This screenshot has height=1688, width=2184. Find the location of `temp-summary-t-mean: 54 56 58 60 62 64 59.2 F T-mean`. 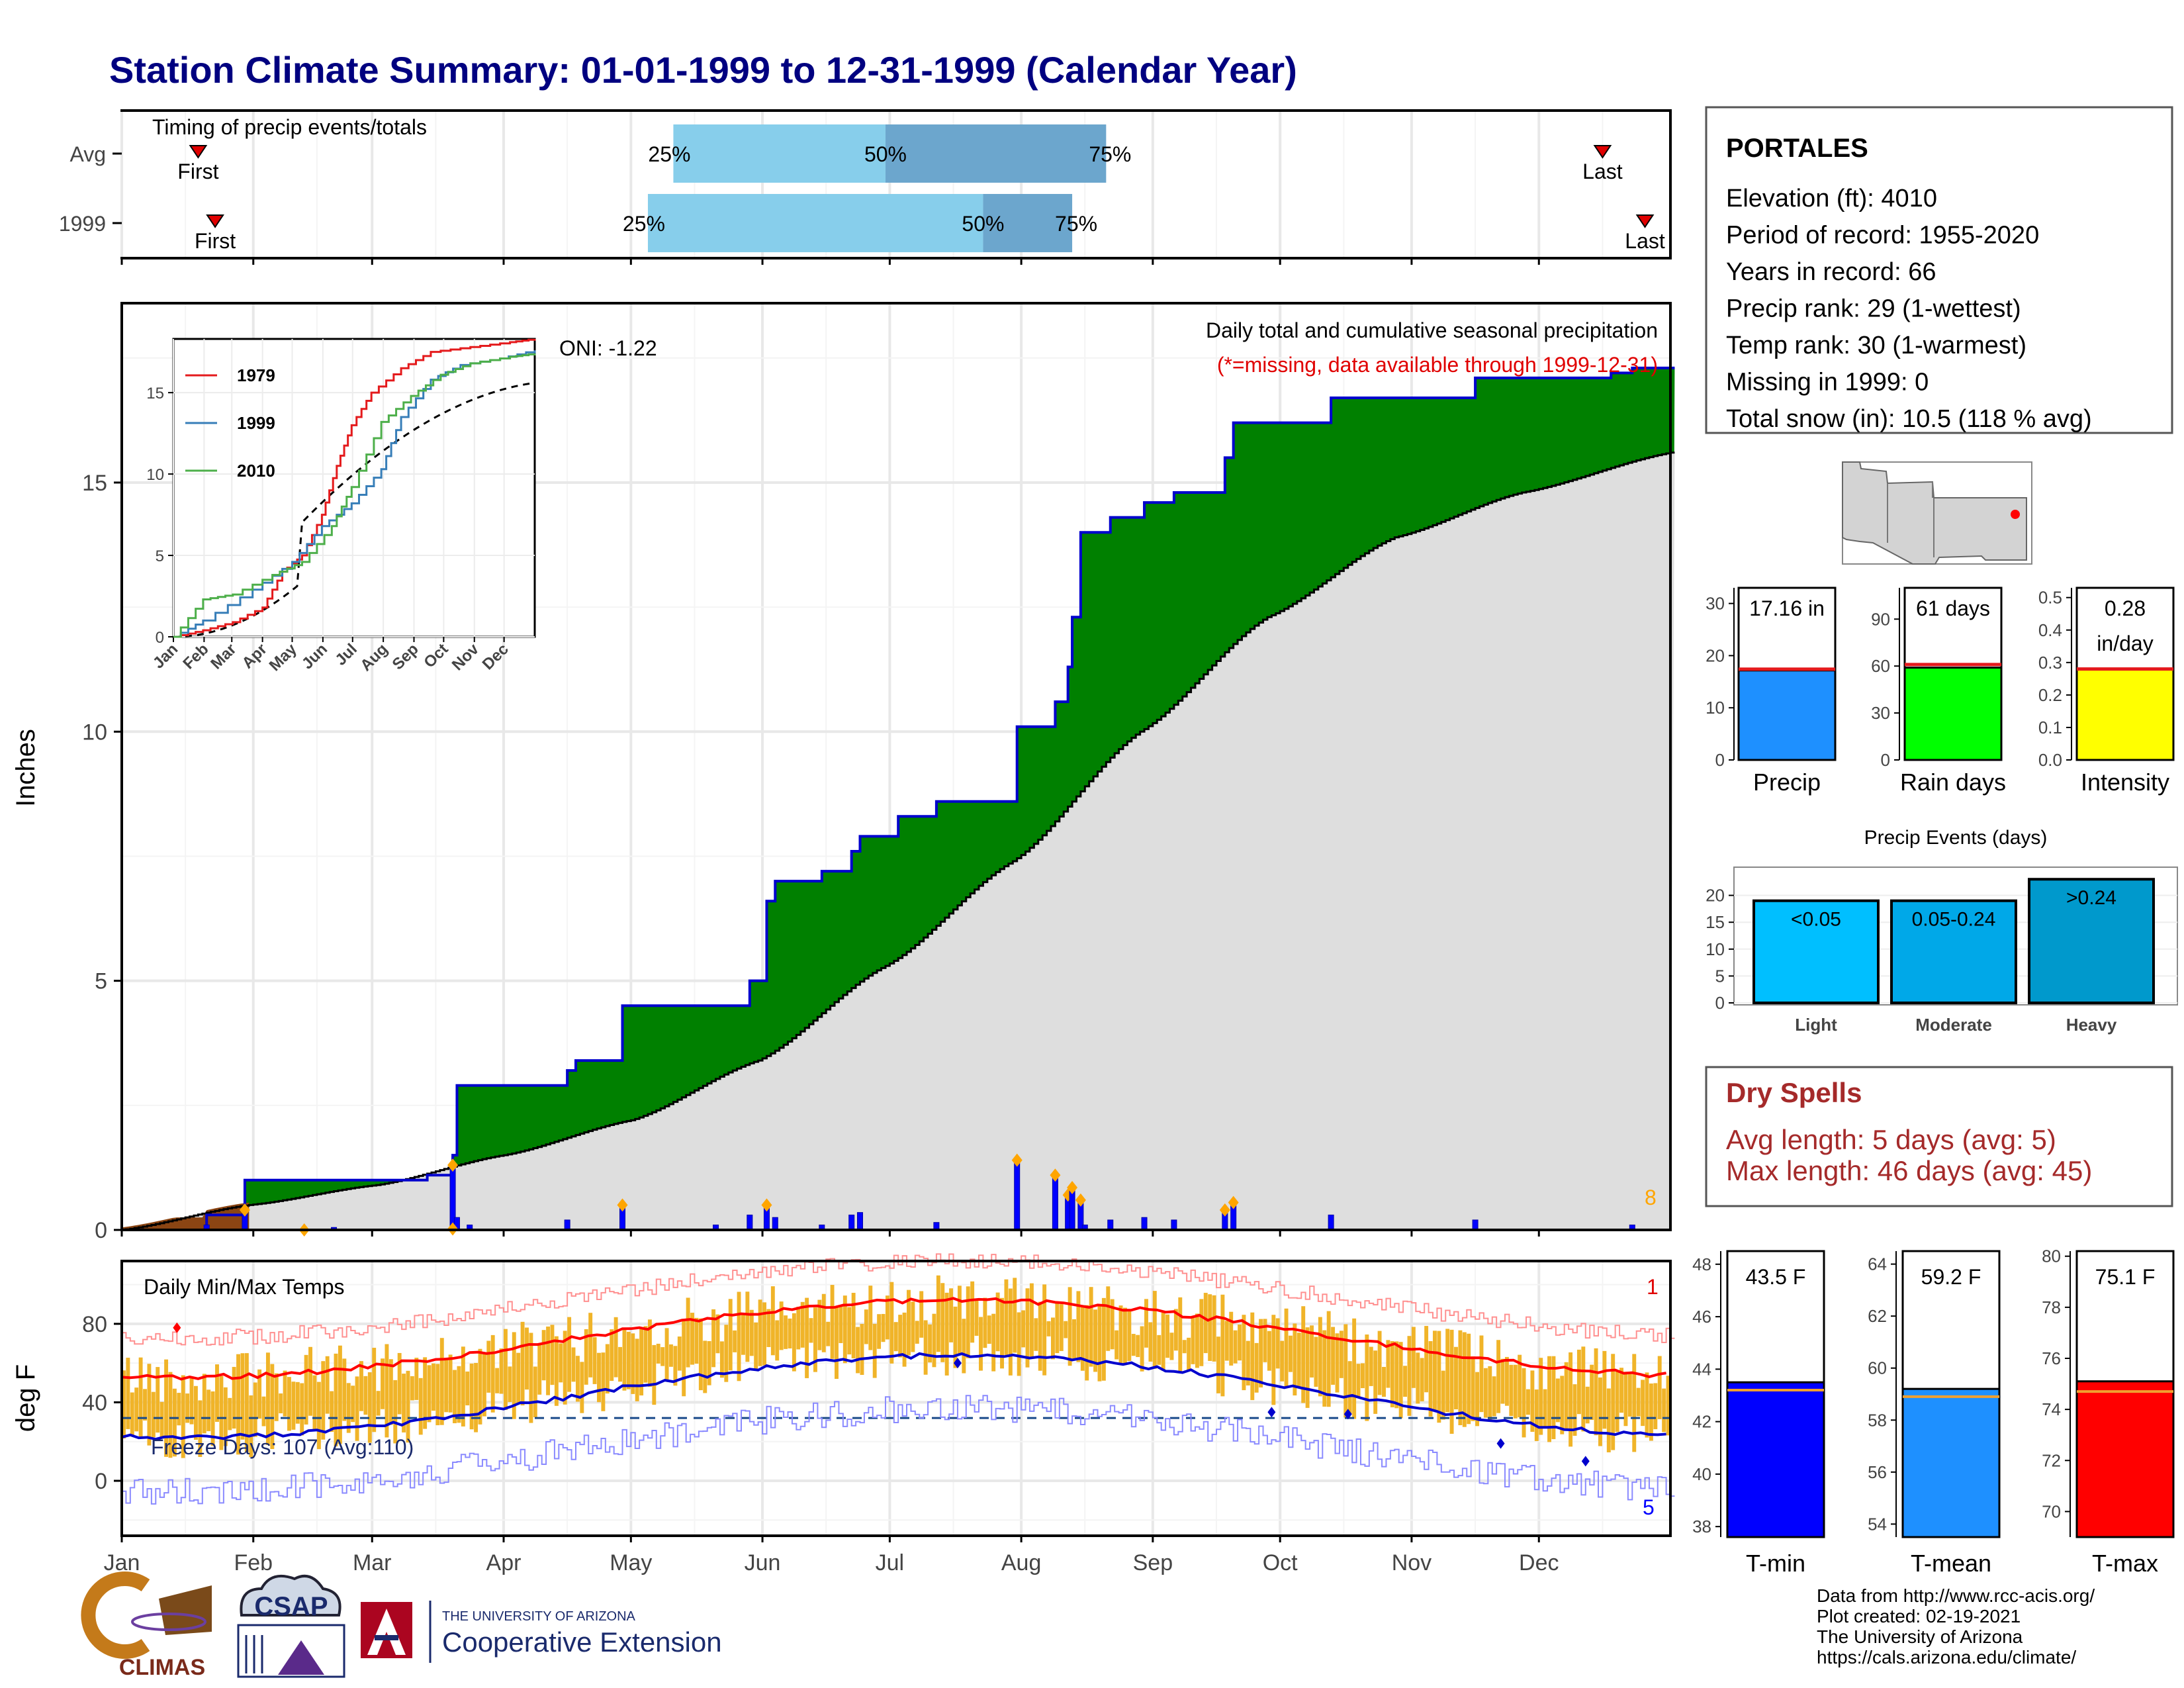

temp-summary-t-mean: 54 56 58 60 62 64 59.2 F T-mean is located at coordinates (1934, 1413).